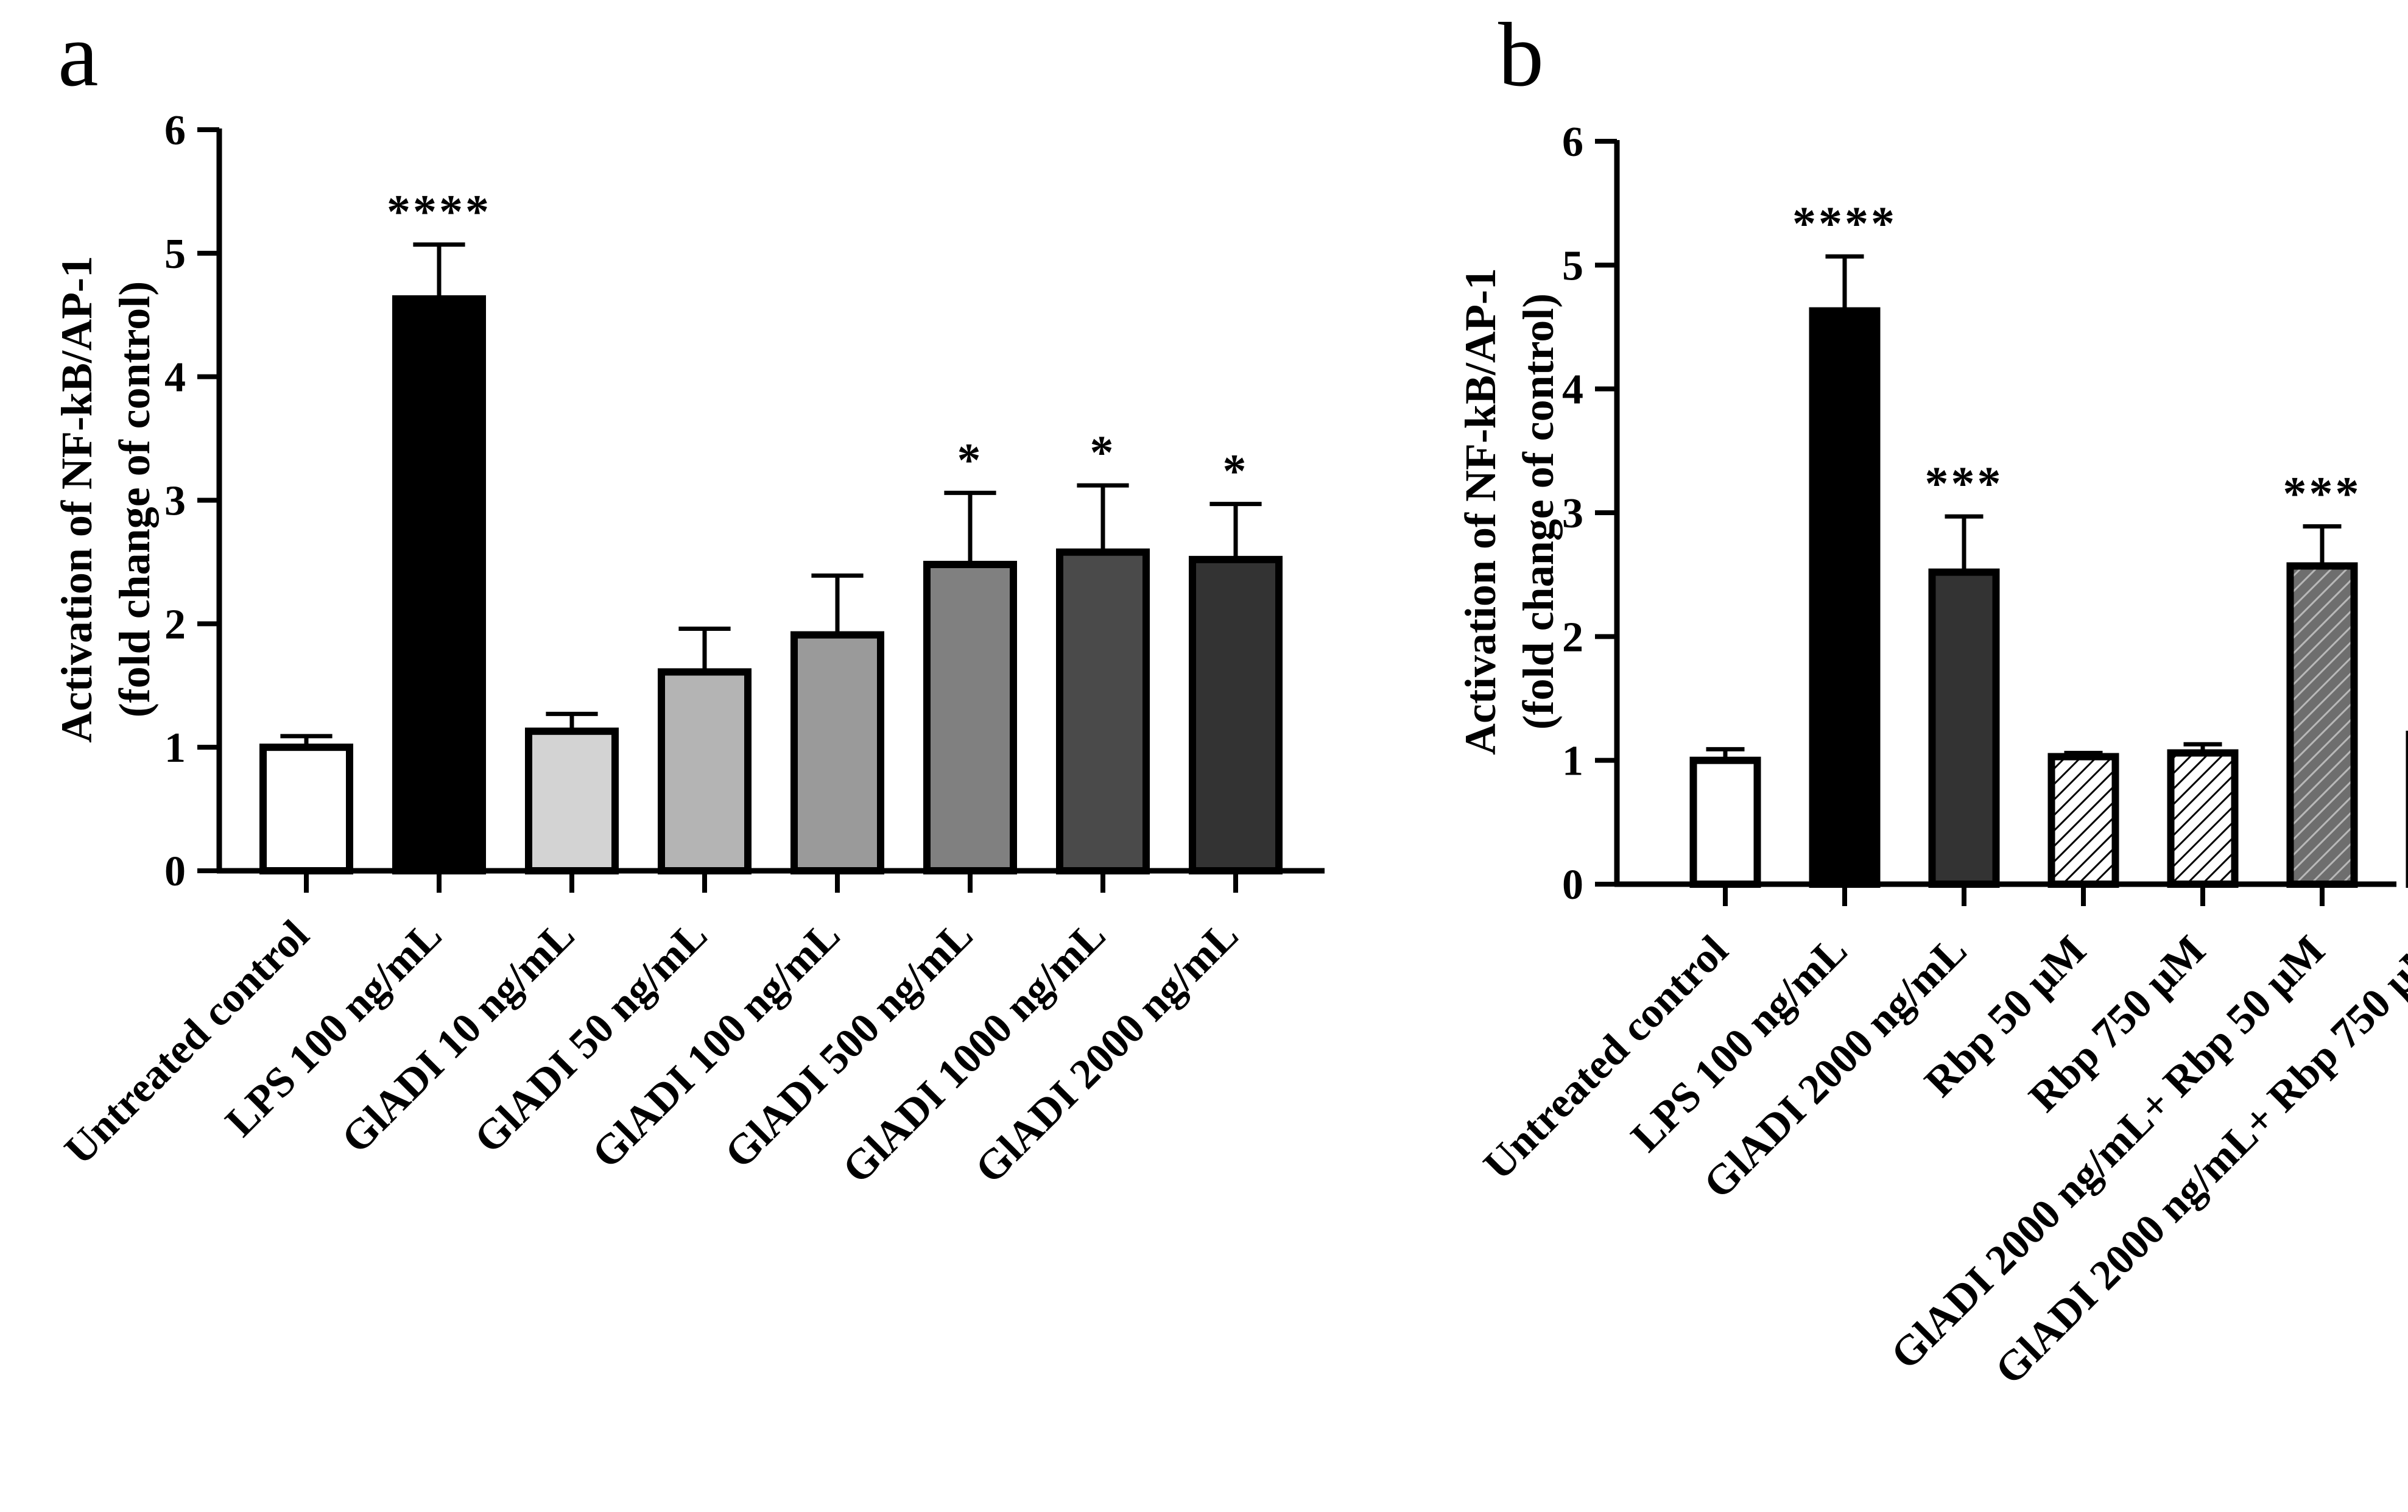 This screenshot has width=2408, height=1512. I want to click on x-tick-label: GlADI 100 ng/mL, so click(716, 1045).